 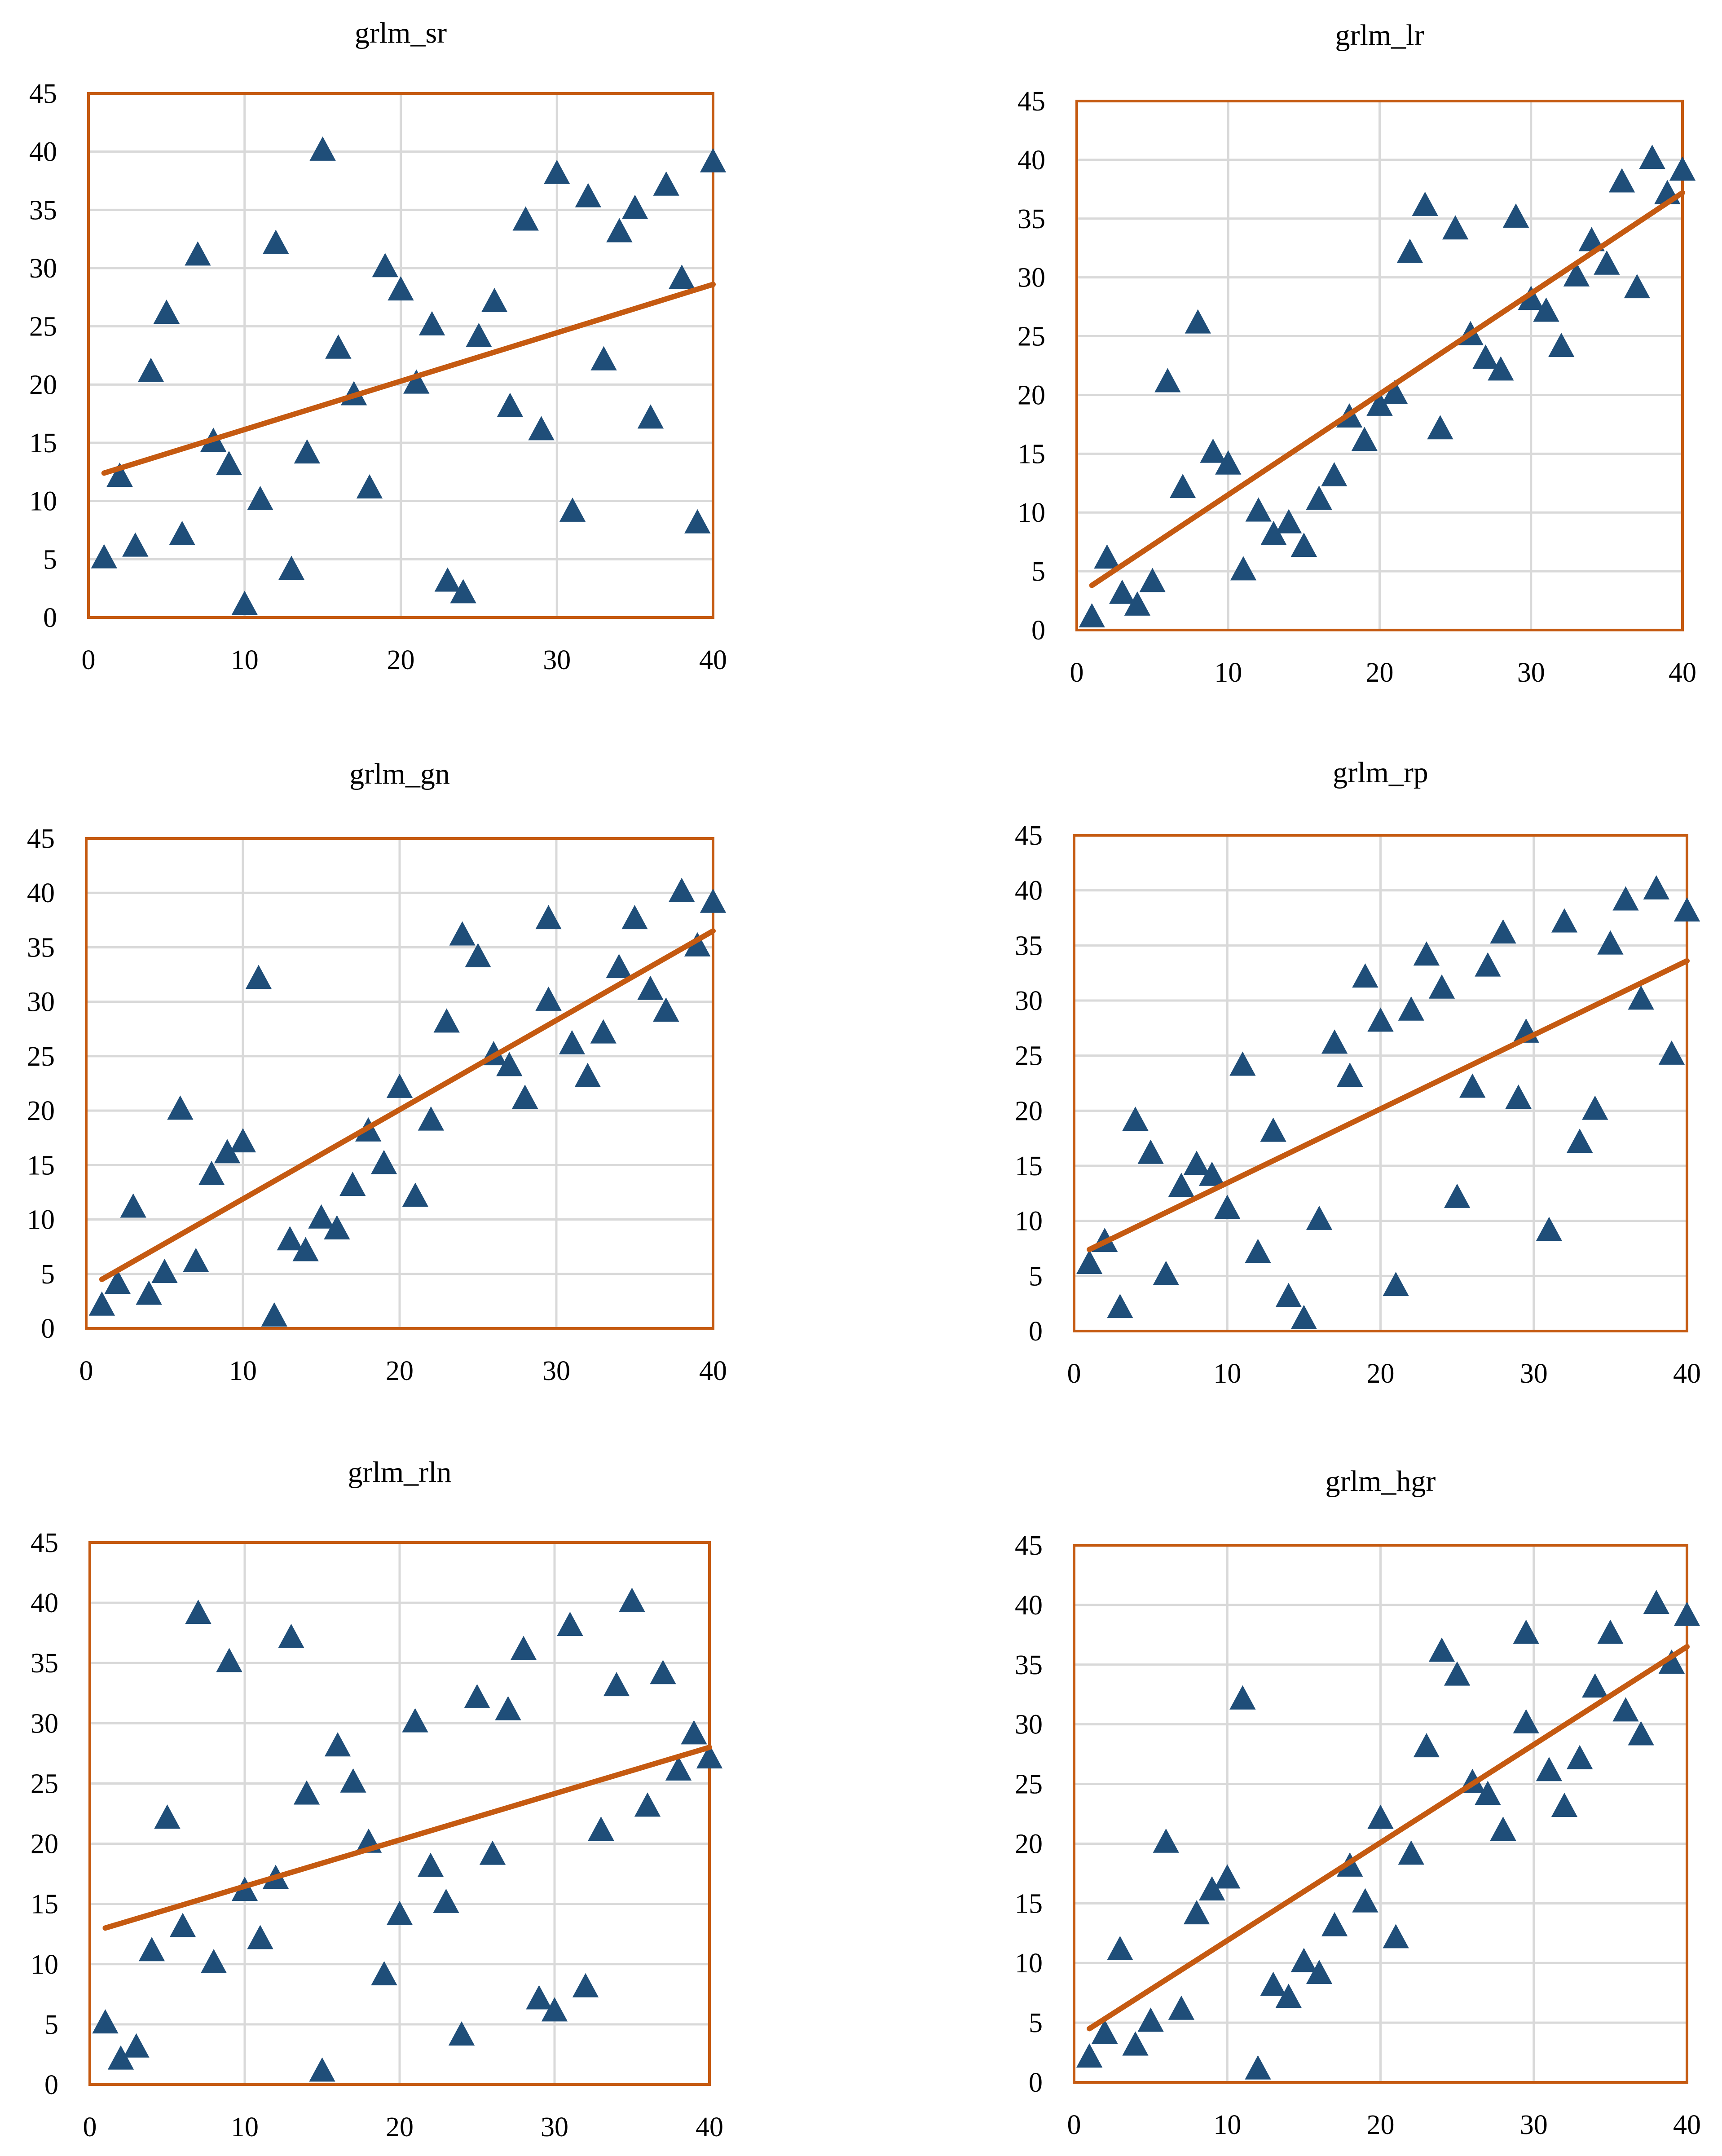 What do you see at coordinates (399, 774) in the screenshot?
I see `chart-title: grlm_gn` at bounding box center [399, 774].